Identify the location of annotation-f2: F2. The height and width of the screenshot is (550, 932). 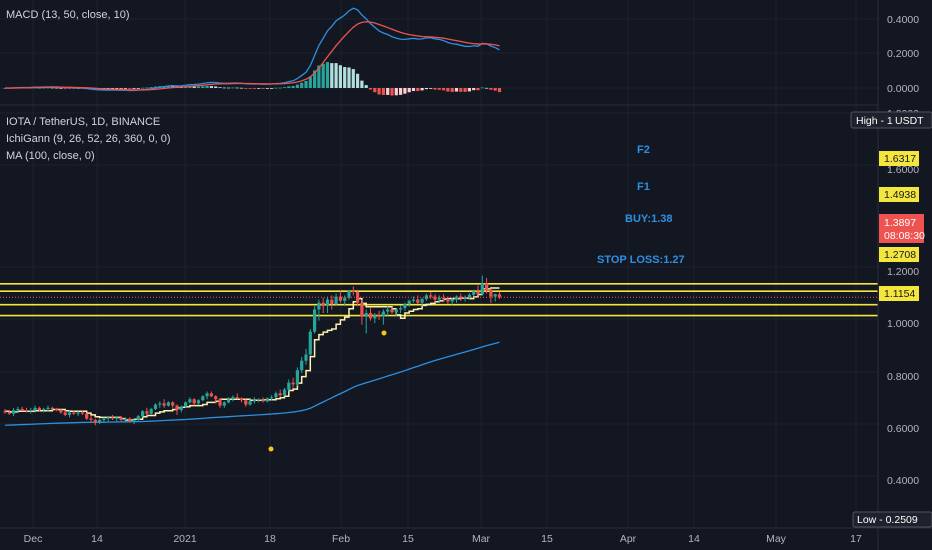
(643, 150).